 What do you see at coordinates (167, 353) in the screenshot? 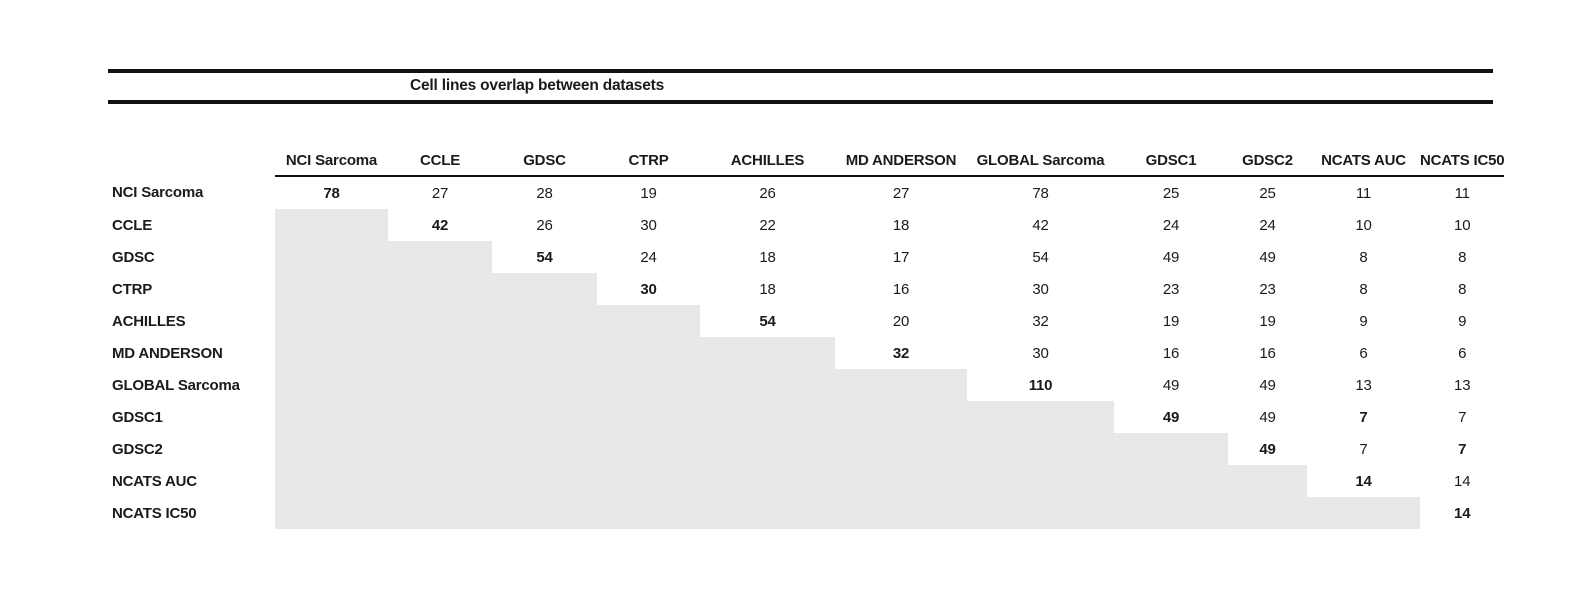
I see `row-label: MD ANDERSON` at bounding box center [167, 353].